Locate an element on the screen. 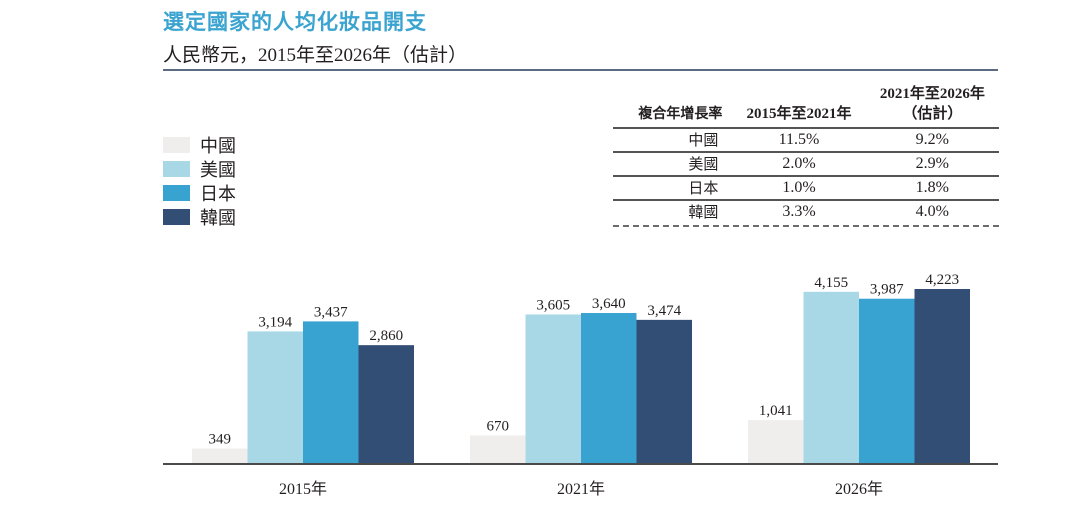  data-label: 3,640 is located at coordinates (609, 304).